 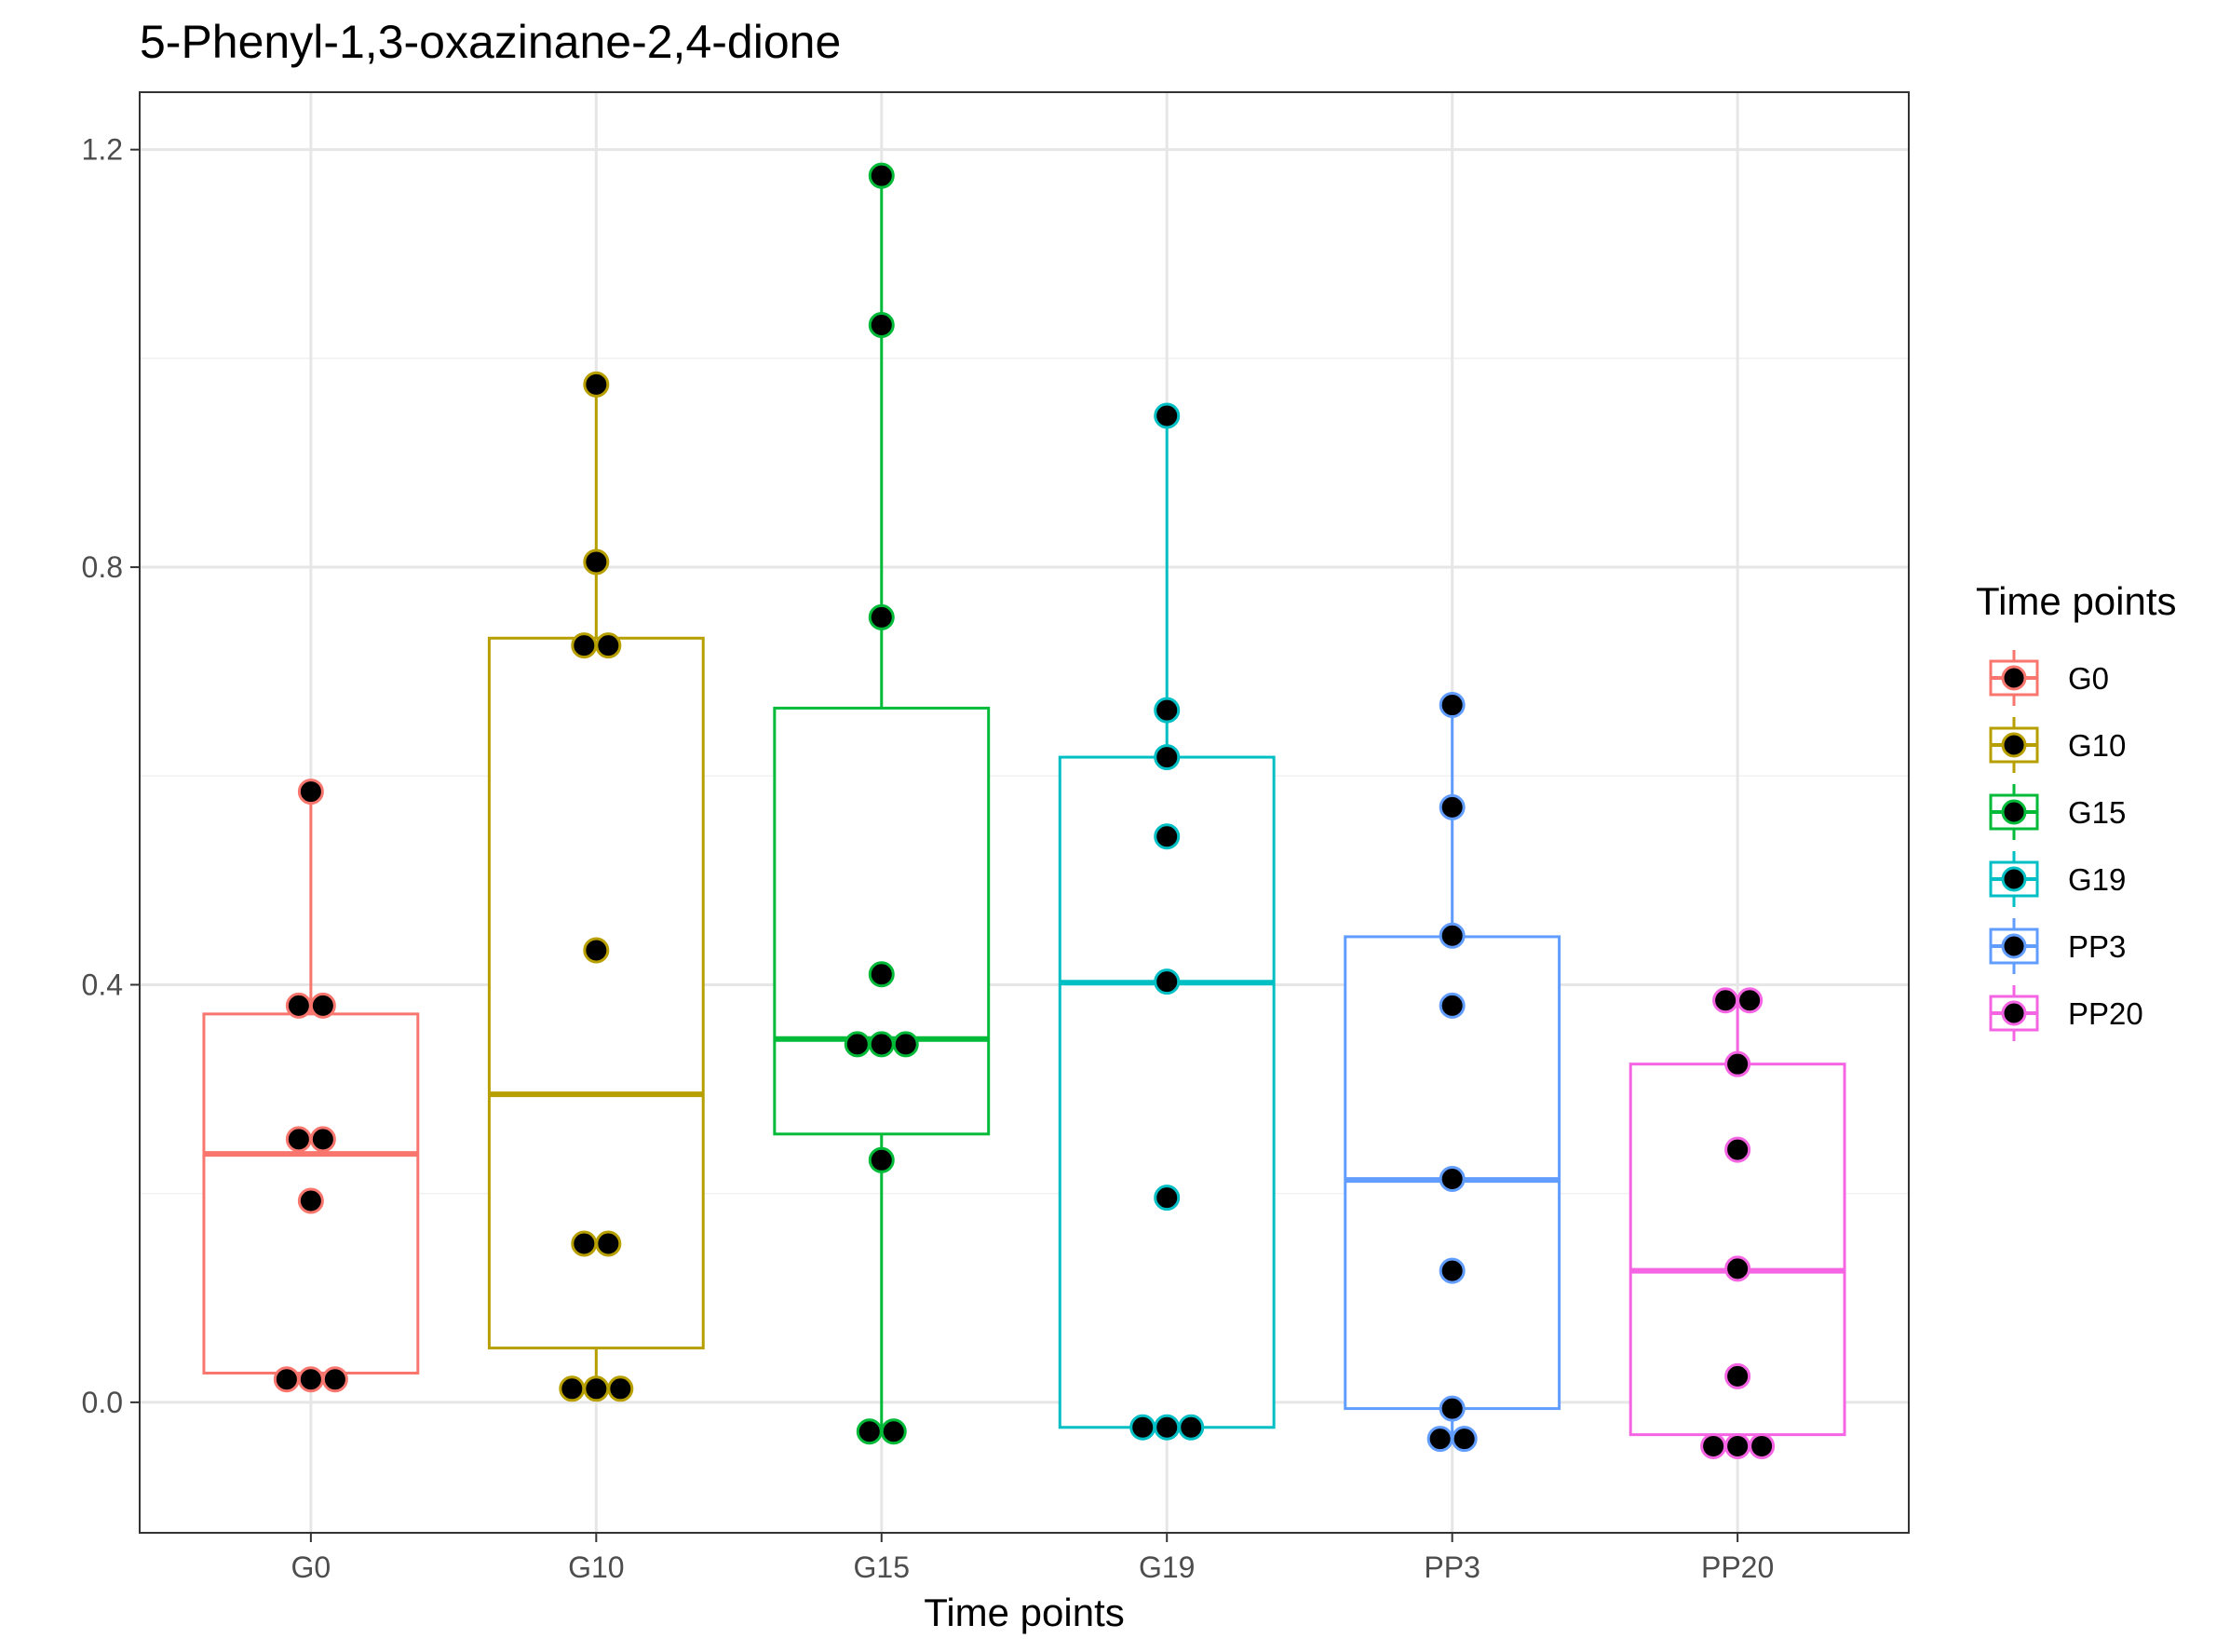 What do you see at coordinates (2097, 745) in the screenshot?
I see `legend-label: G10` at bounding box center [2097, 745].